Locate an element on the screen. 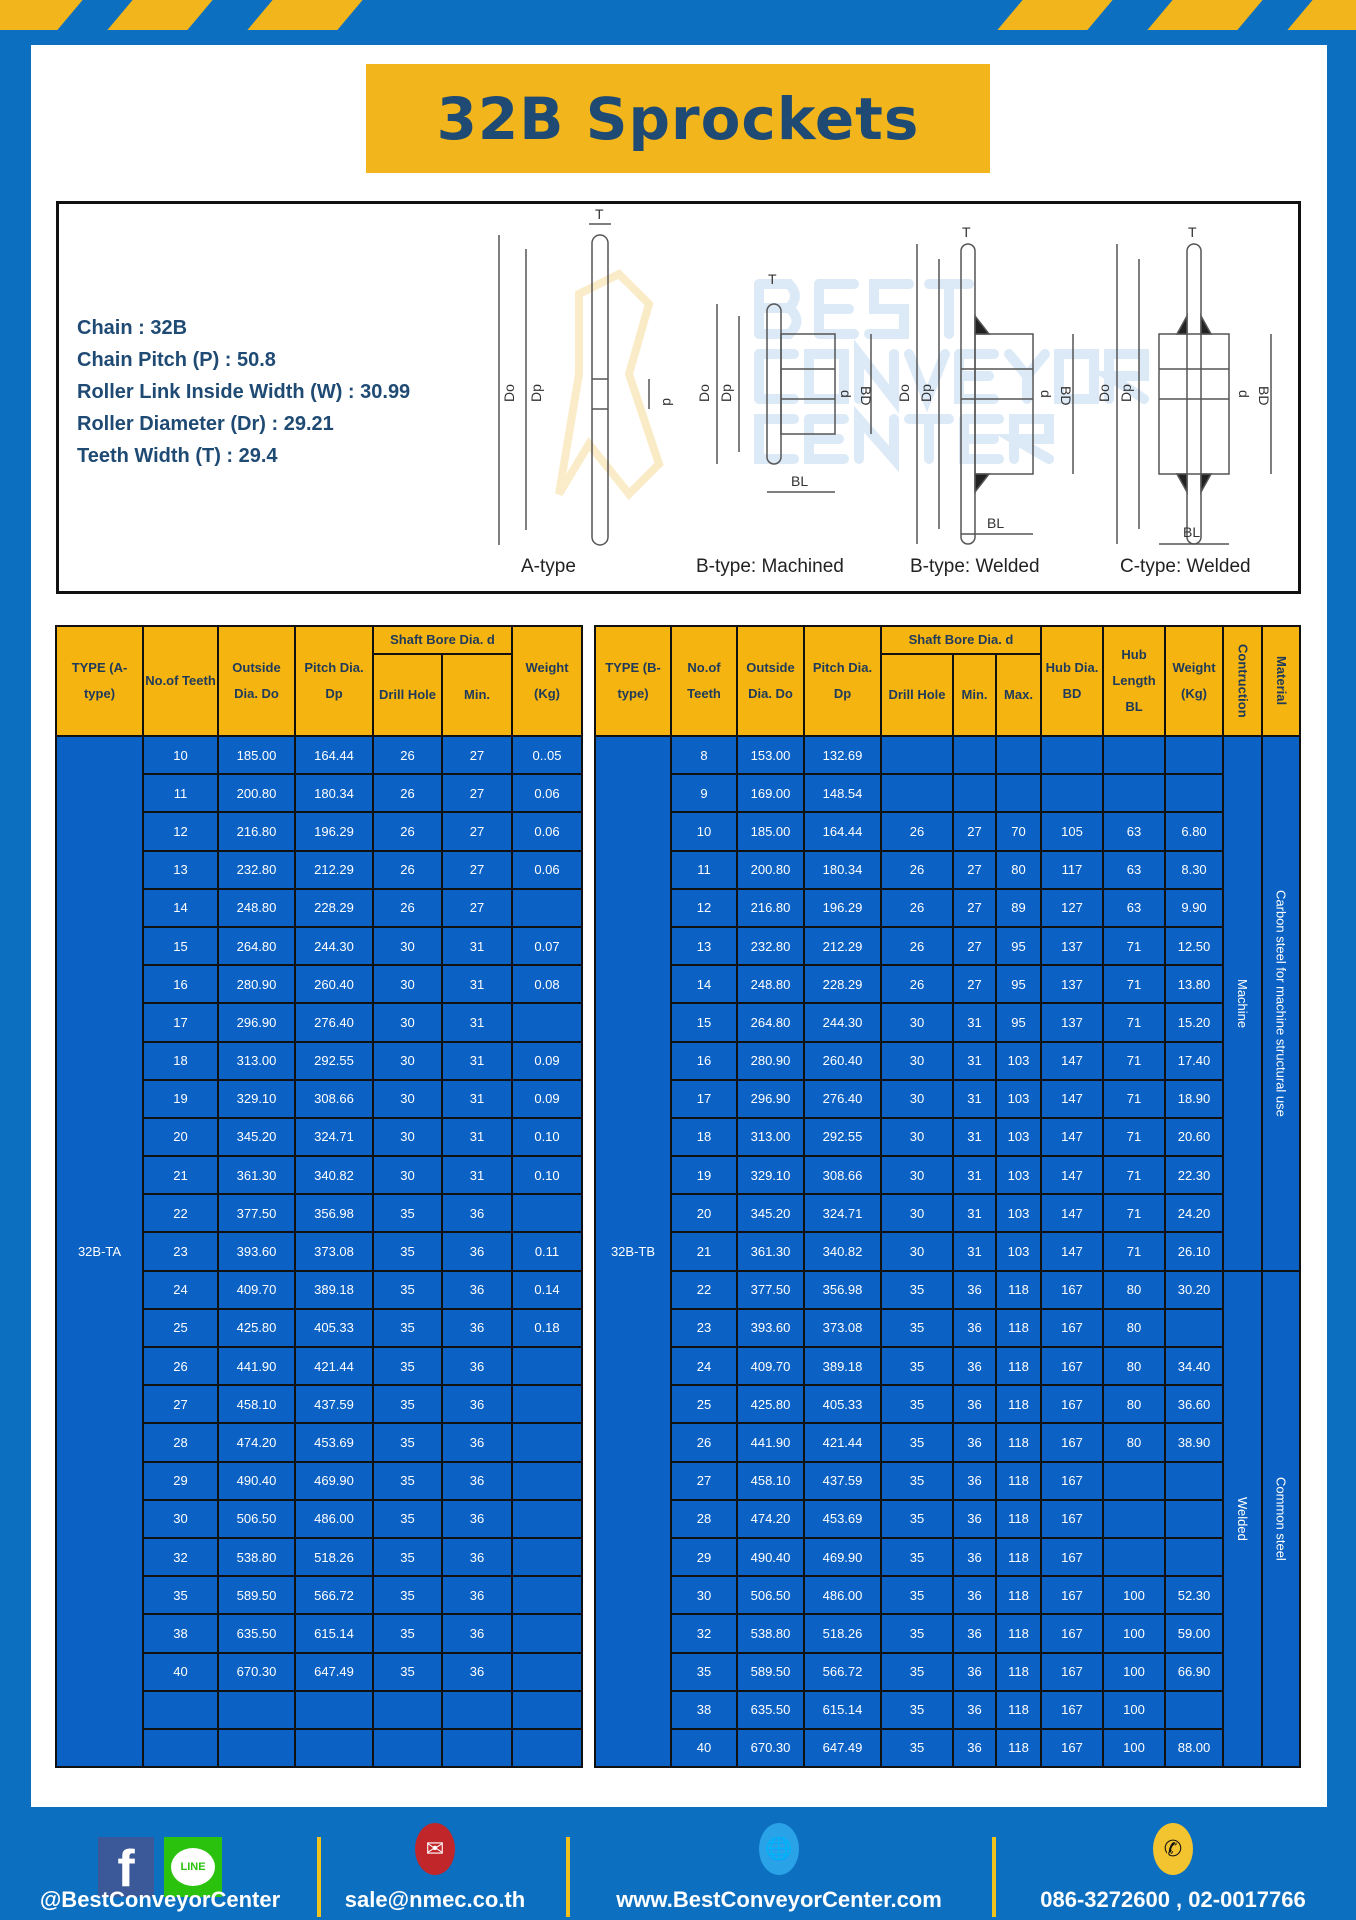 This screenshot has height=1920, width=1356. page-title: 32B Sprockets is located at coordinates (678, 118).